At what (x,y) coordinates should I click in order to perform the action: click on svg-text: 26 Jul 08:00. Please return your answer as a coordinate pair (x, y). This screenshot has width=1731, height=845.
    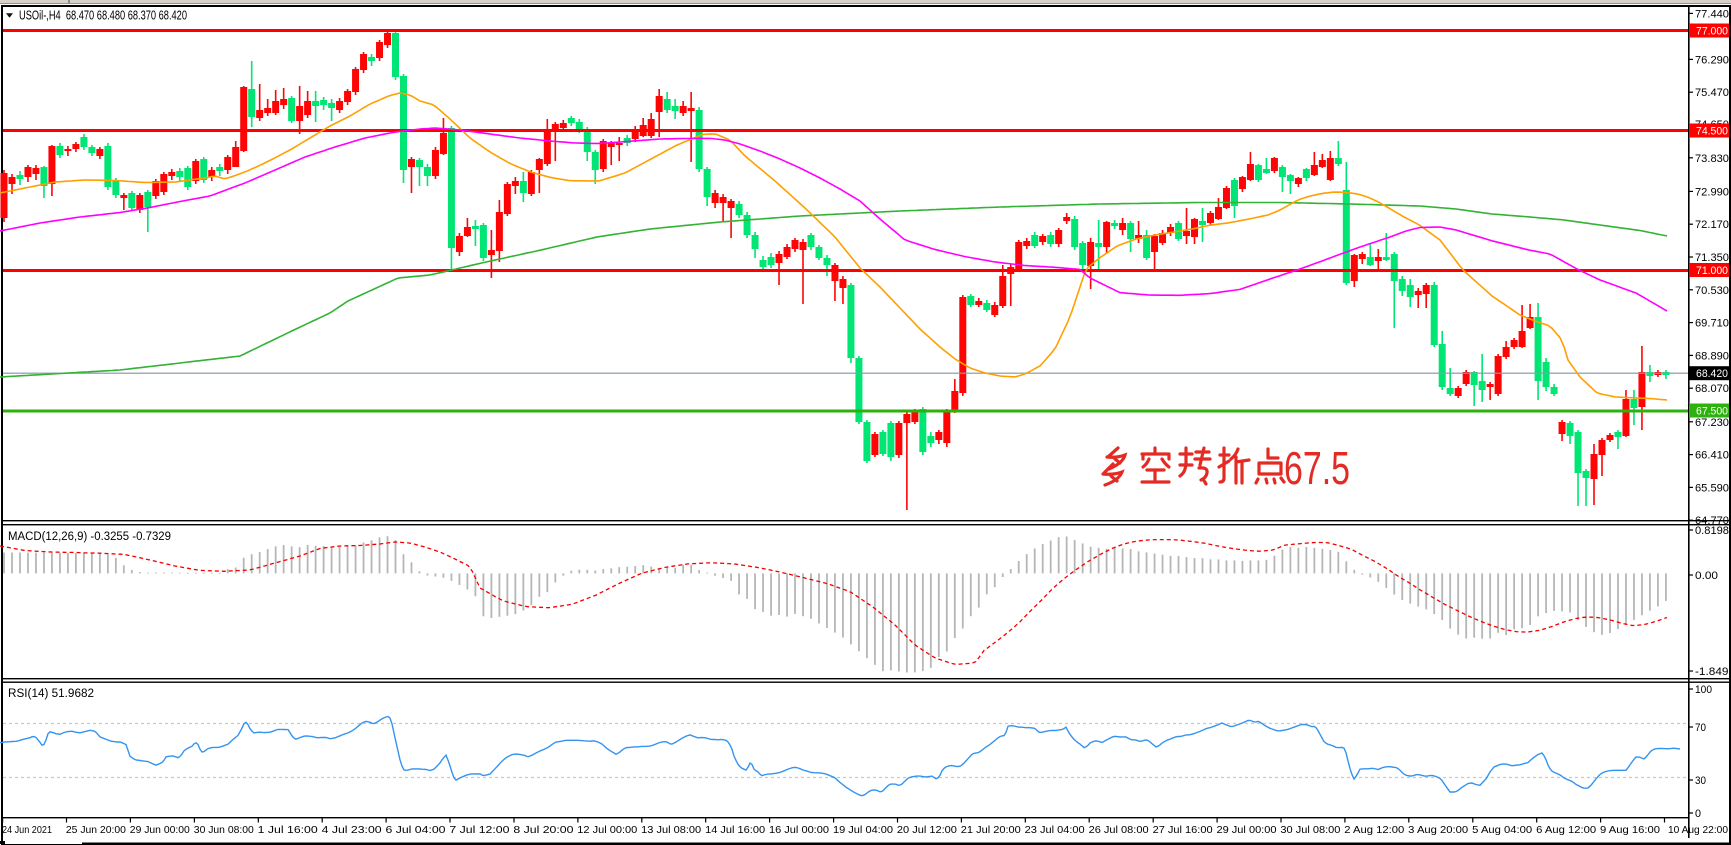
    Looking at the image, I should click on (1119, 830).